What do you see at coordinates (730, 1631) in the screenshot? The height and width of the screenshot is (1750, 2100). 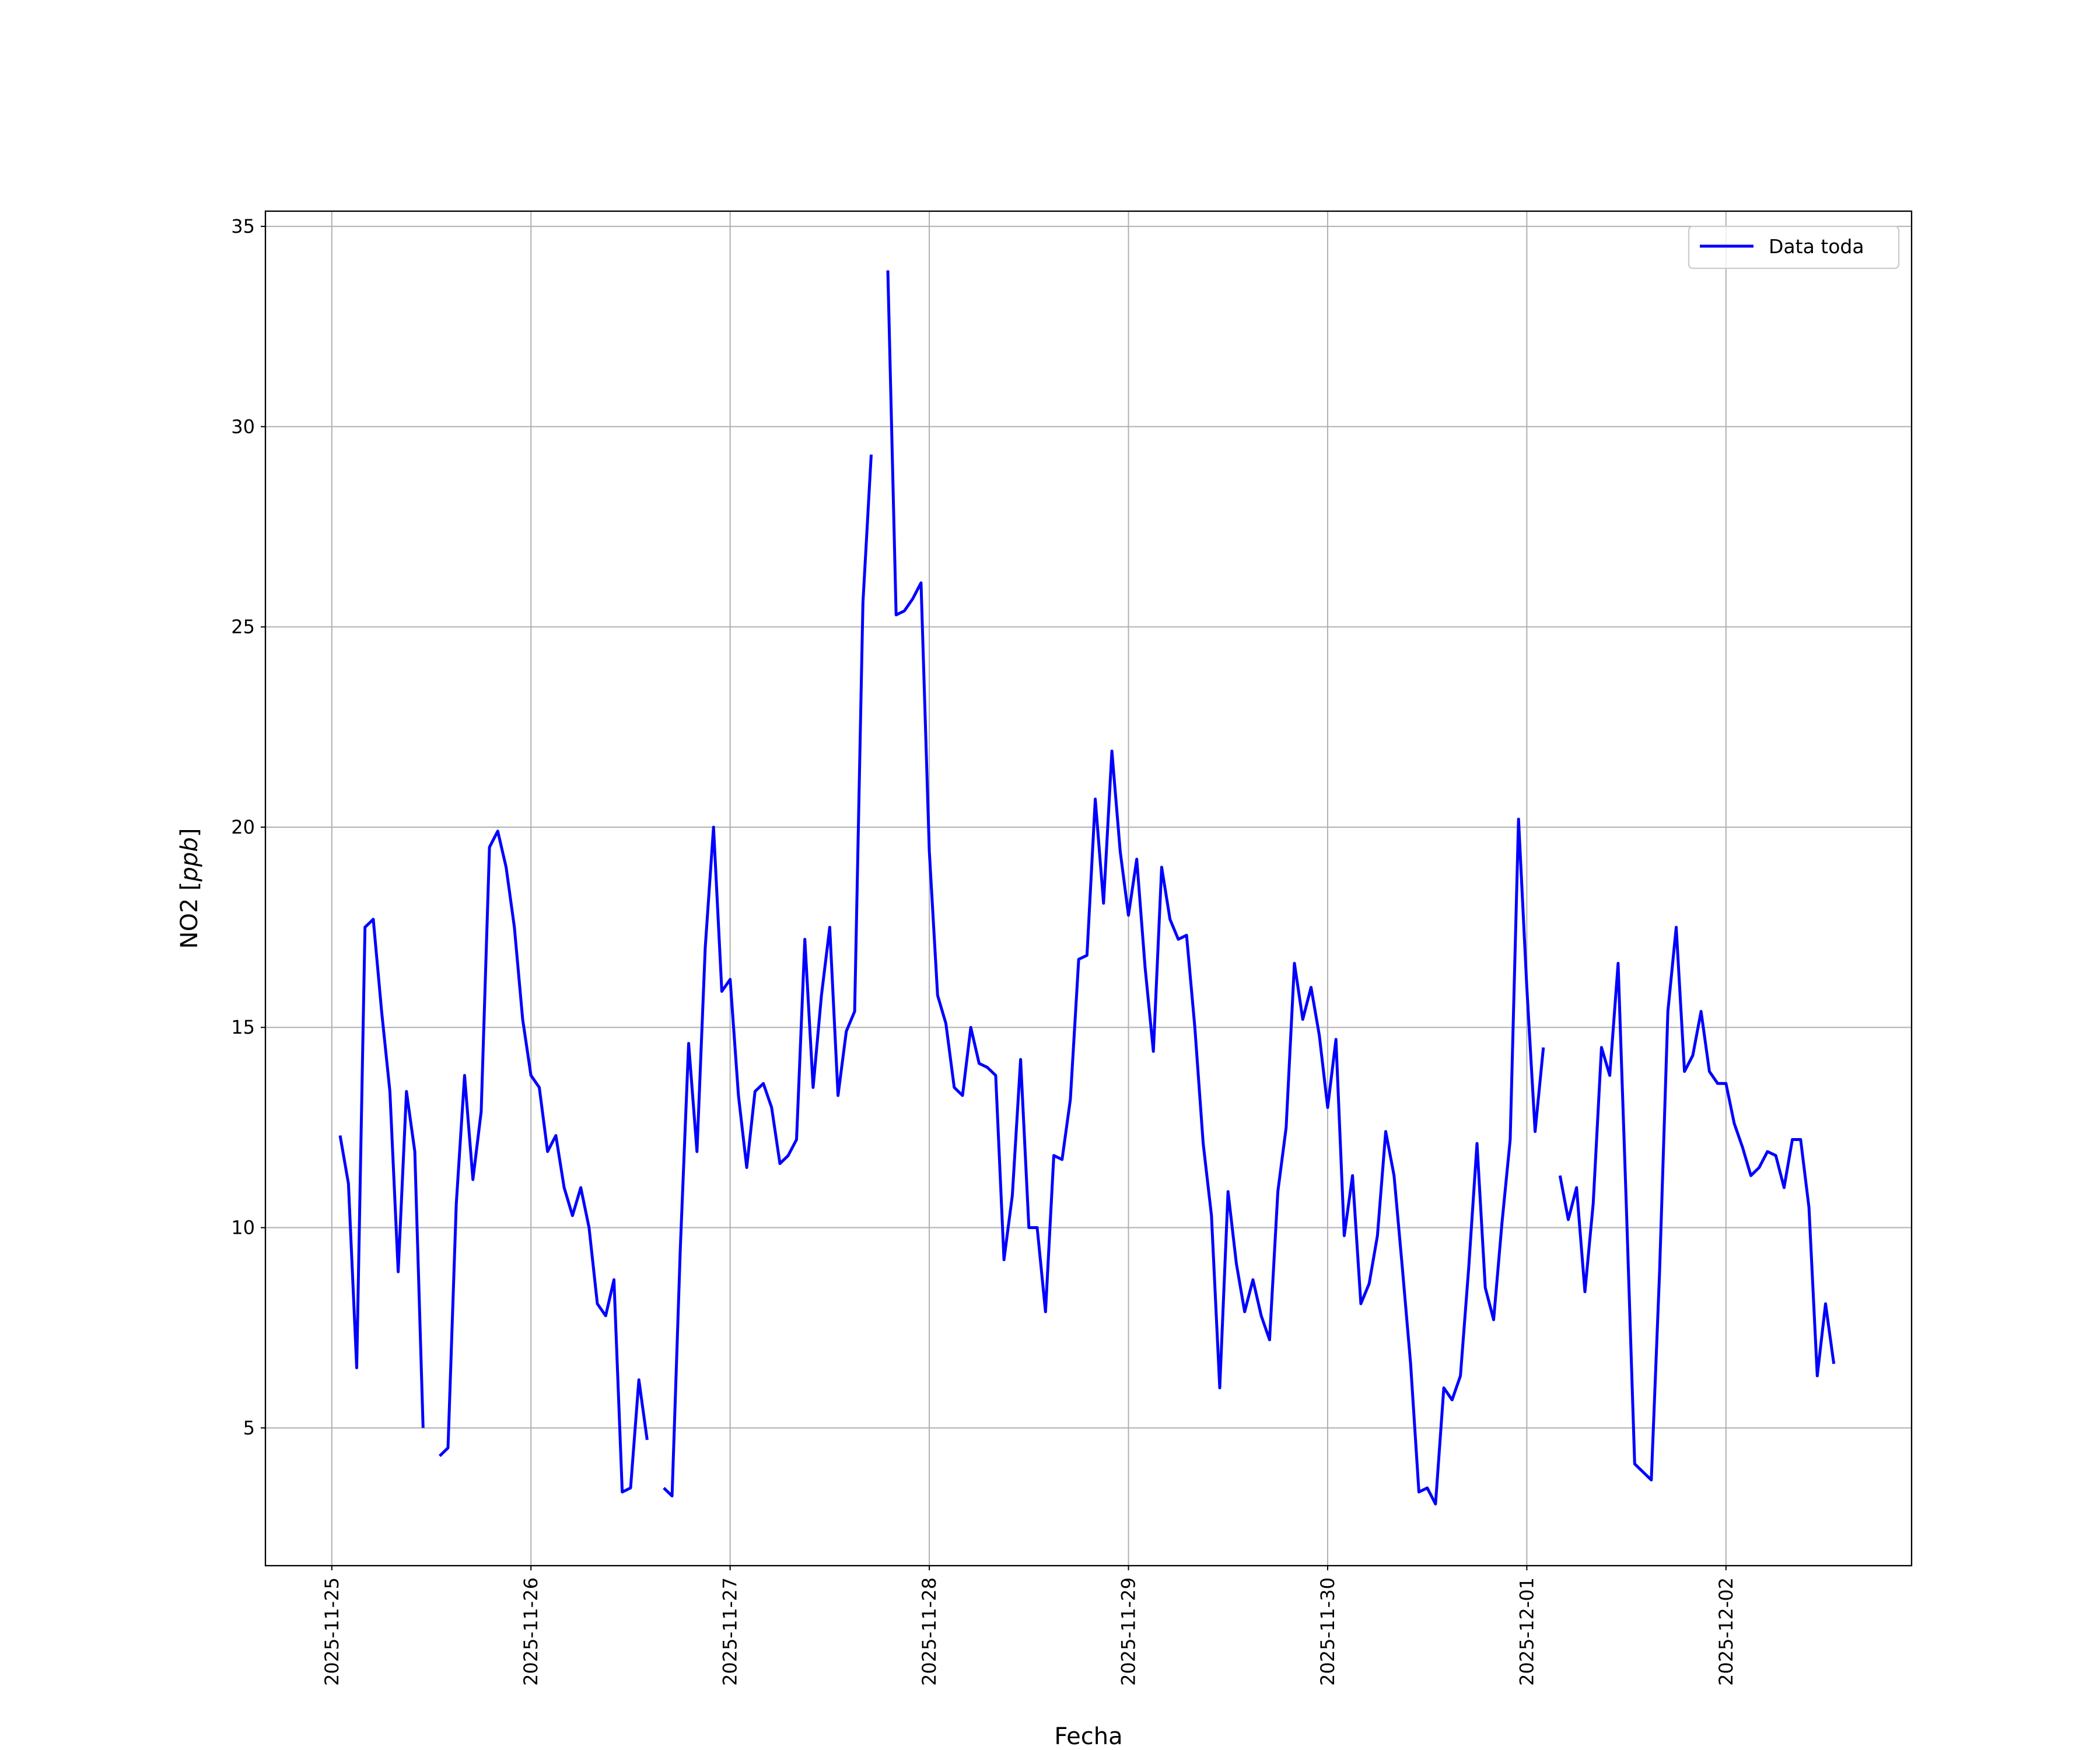 I see `x-tick-label: 2025-11-27` at bounding box center [730, 1631].